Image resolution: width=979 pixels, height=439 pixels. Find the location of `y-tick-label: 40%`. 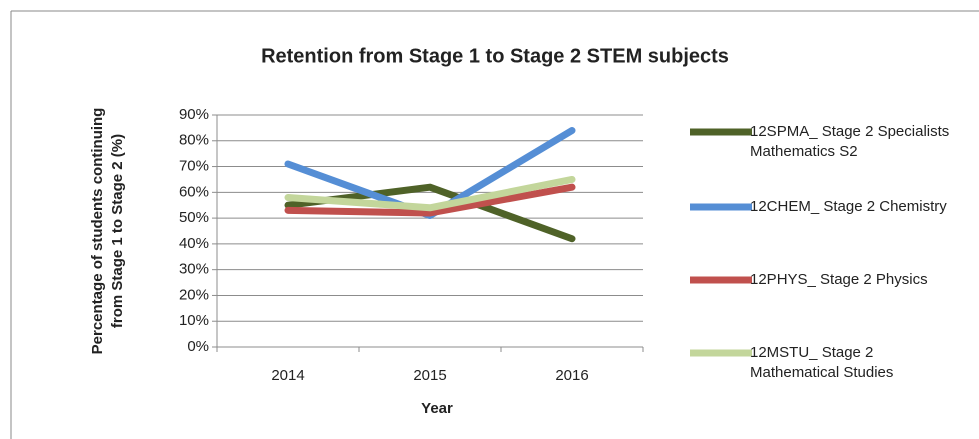

y-tick-label: 40% is located at coordinates (194, 243).